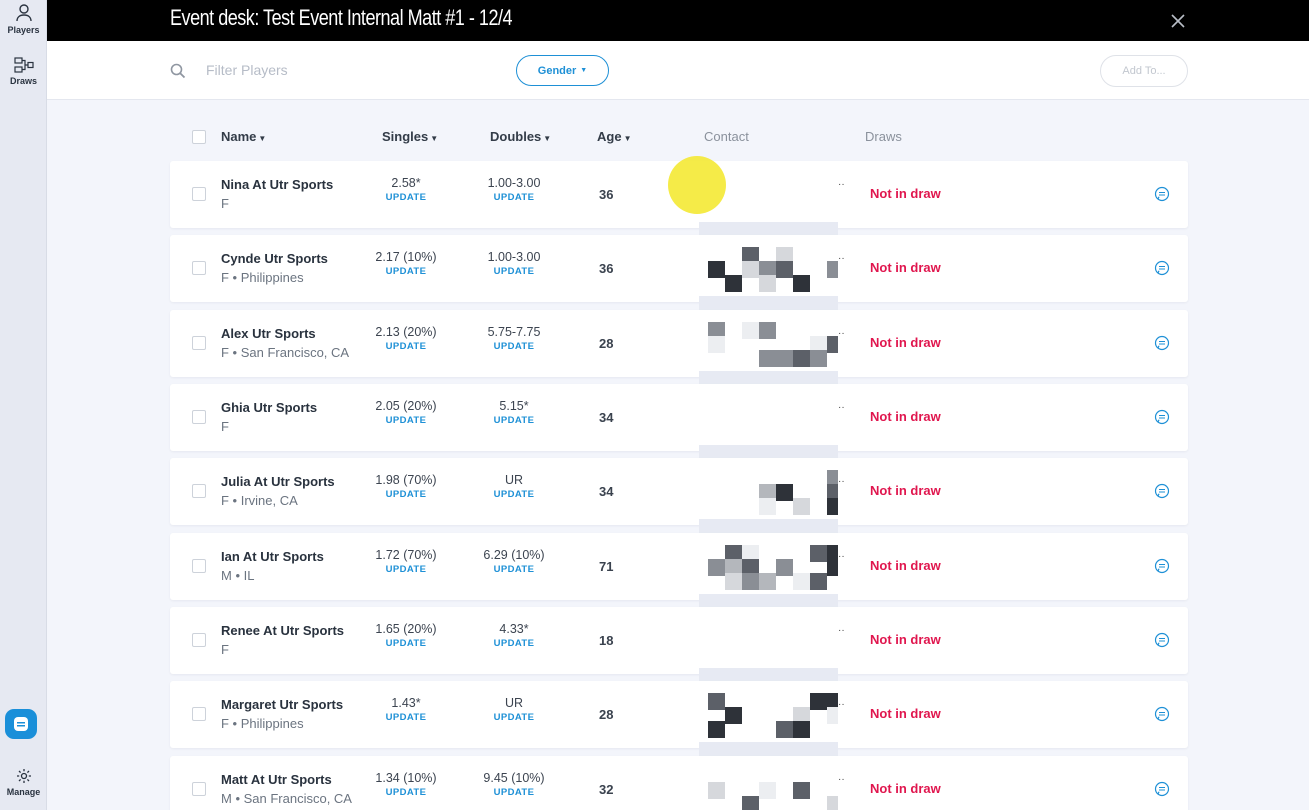 This screenshot has width=1309, height=810. I want to click on doubles-value: 9.45 (10%), so click(514, 778).